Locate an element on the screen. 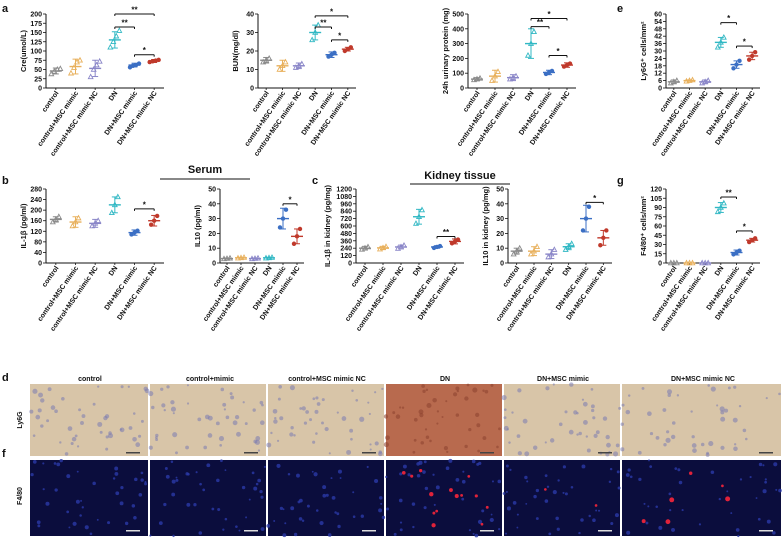 This screenshot has height=538, width=783. y-tick-label: 0 is located at coordinates (462, 89).